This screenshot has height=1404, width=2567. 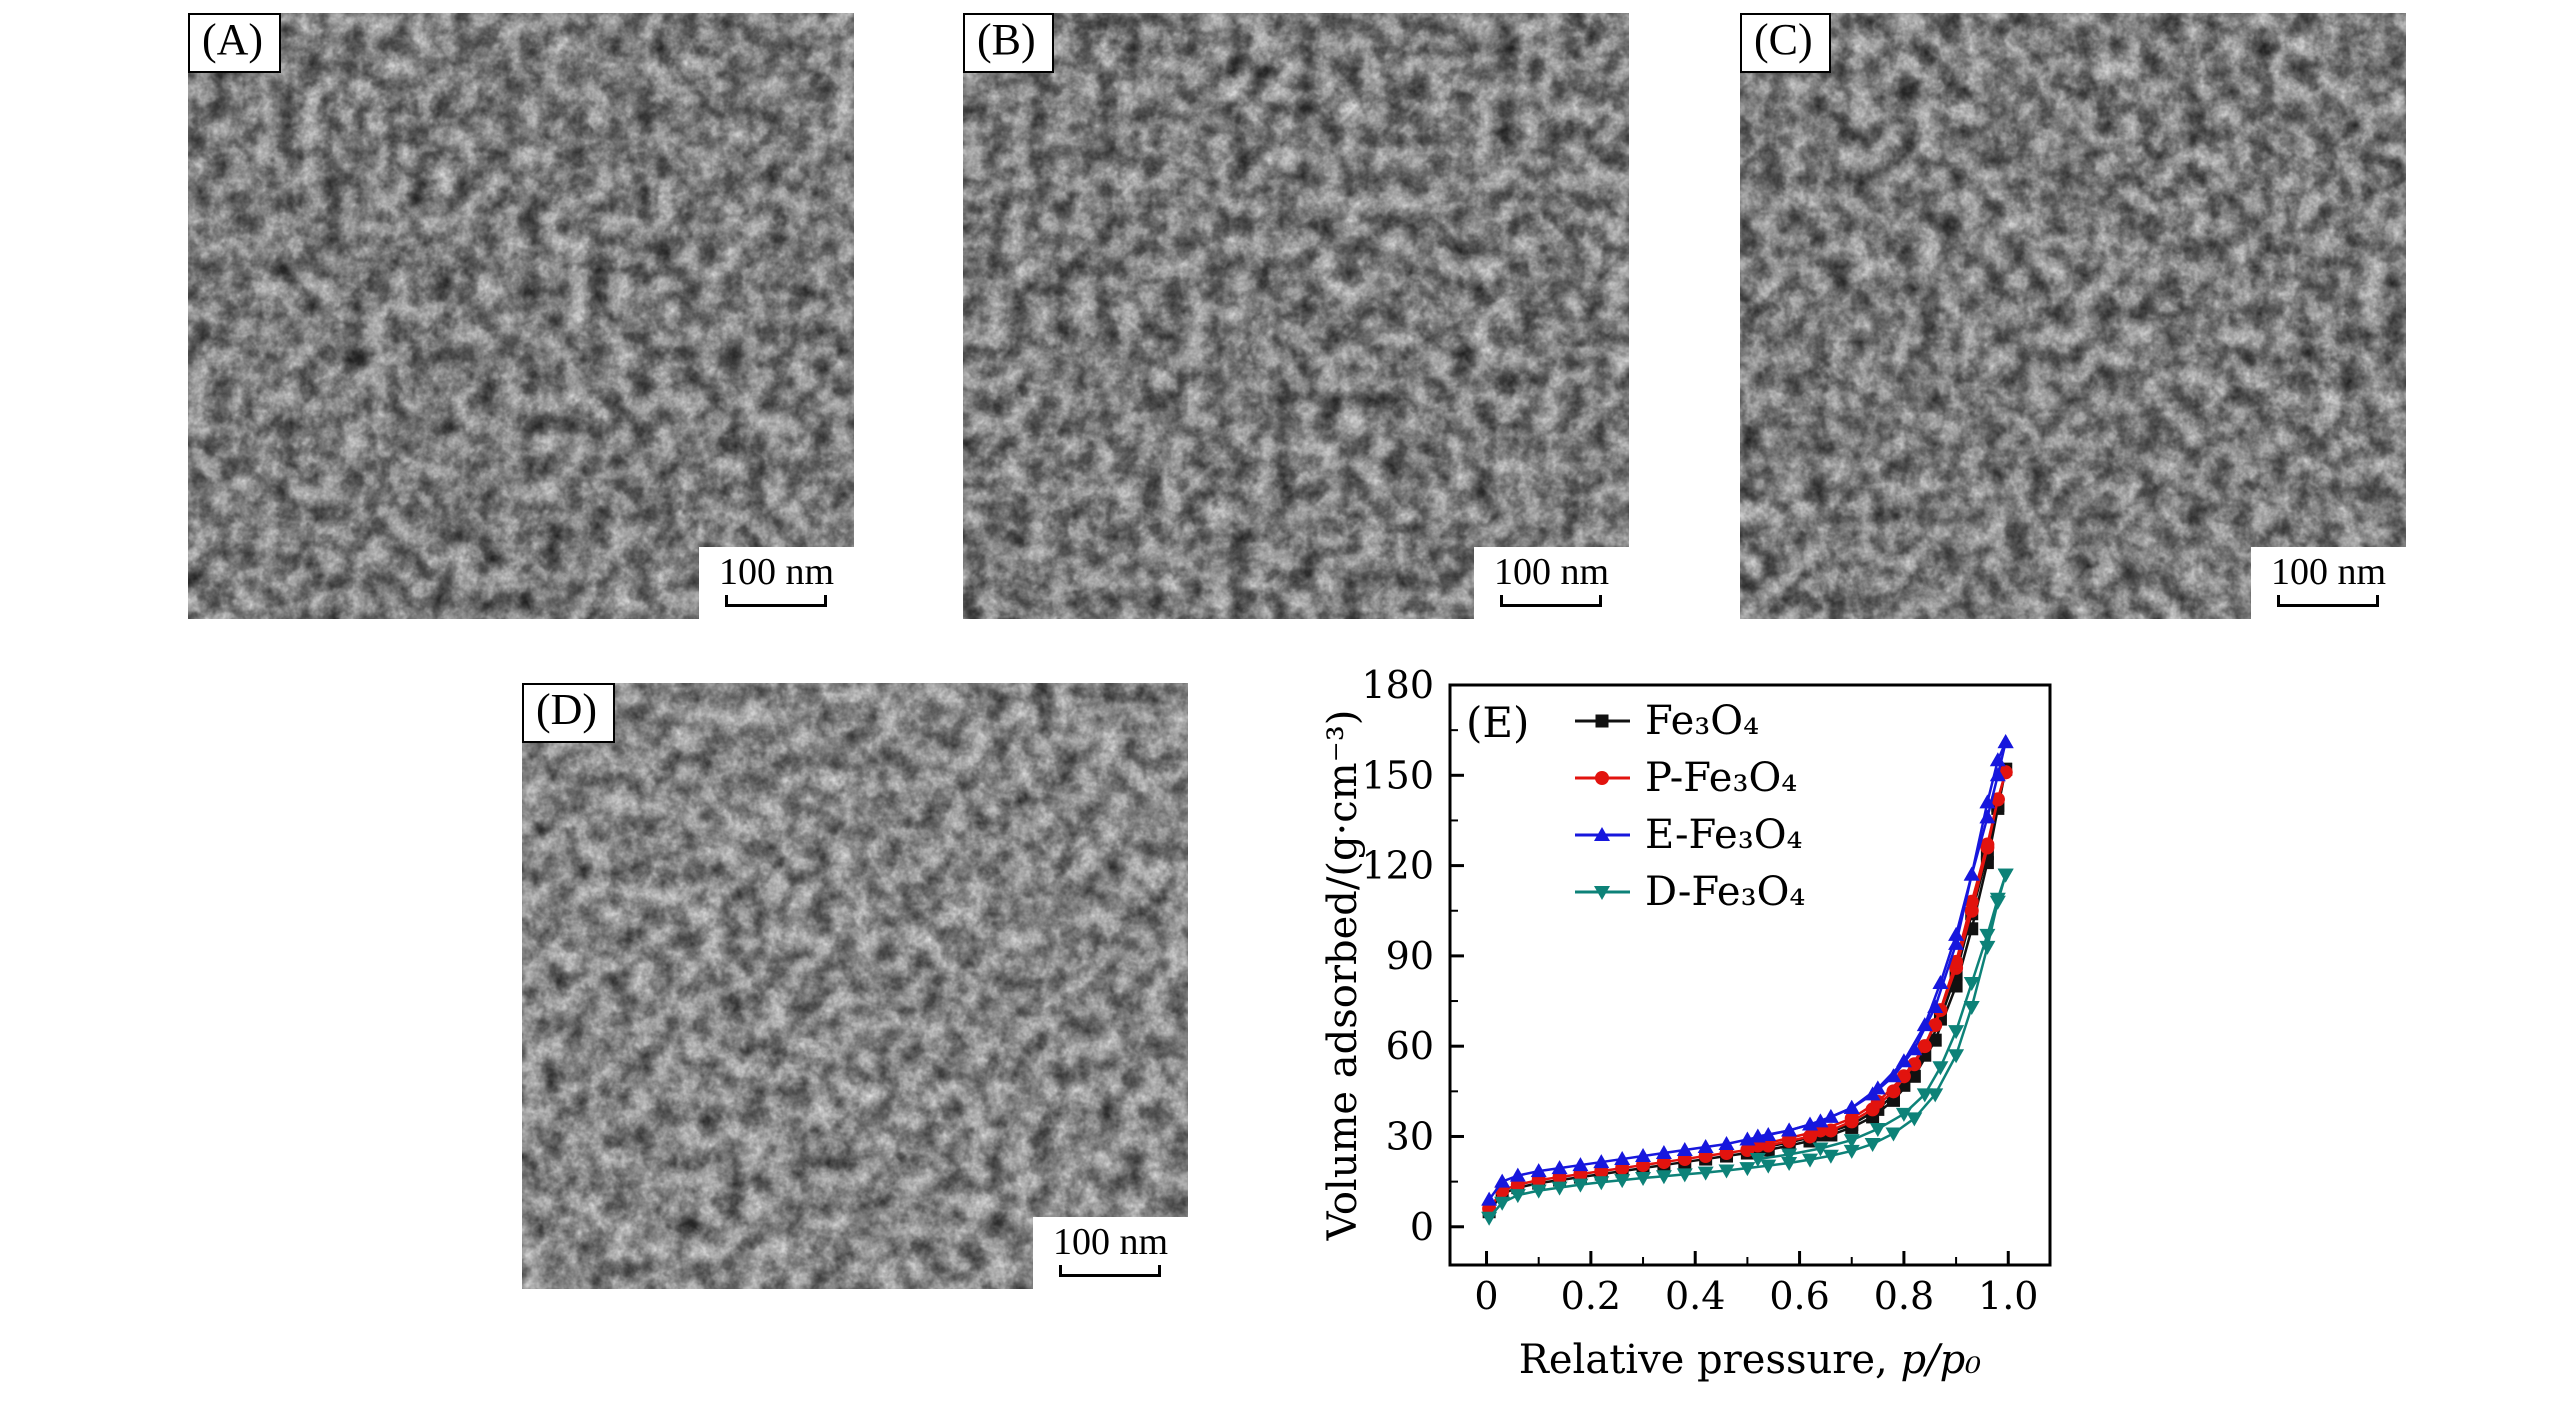 What do you see at coordinates (2073, 316) in the screenshot?
I see `sem-image-c` at bounding box center [2073, 316].